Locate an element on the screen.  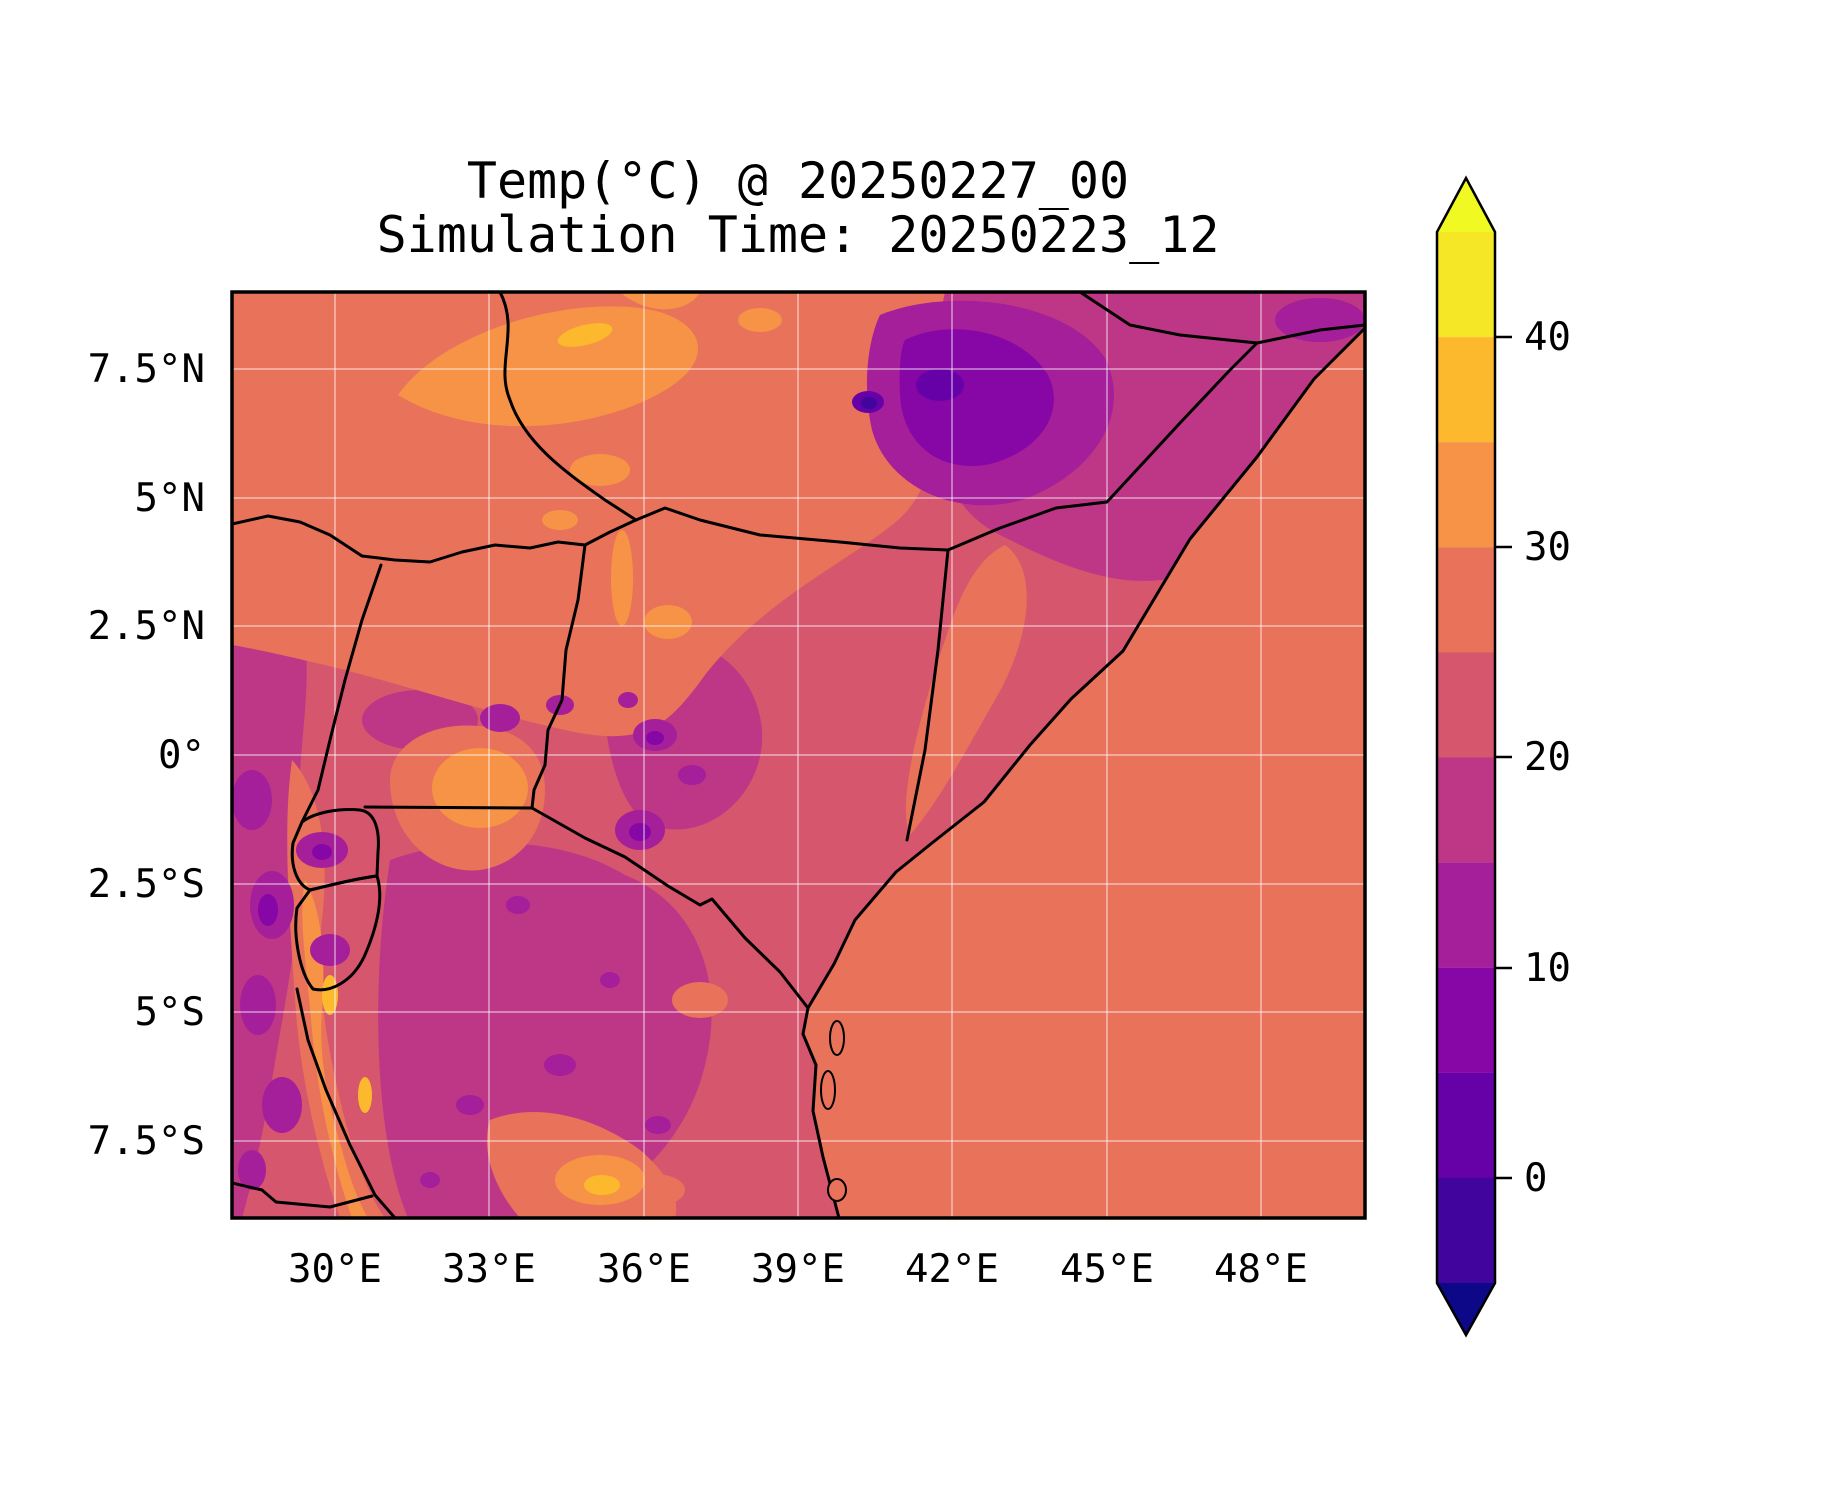
lat-tick-label: 7.5°S is located at coordinates (146, 1141).